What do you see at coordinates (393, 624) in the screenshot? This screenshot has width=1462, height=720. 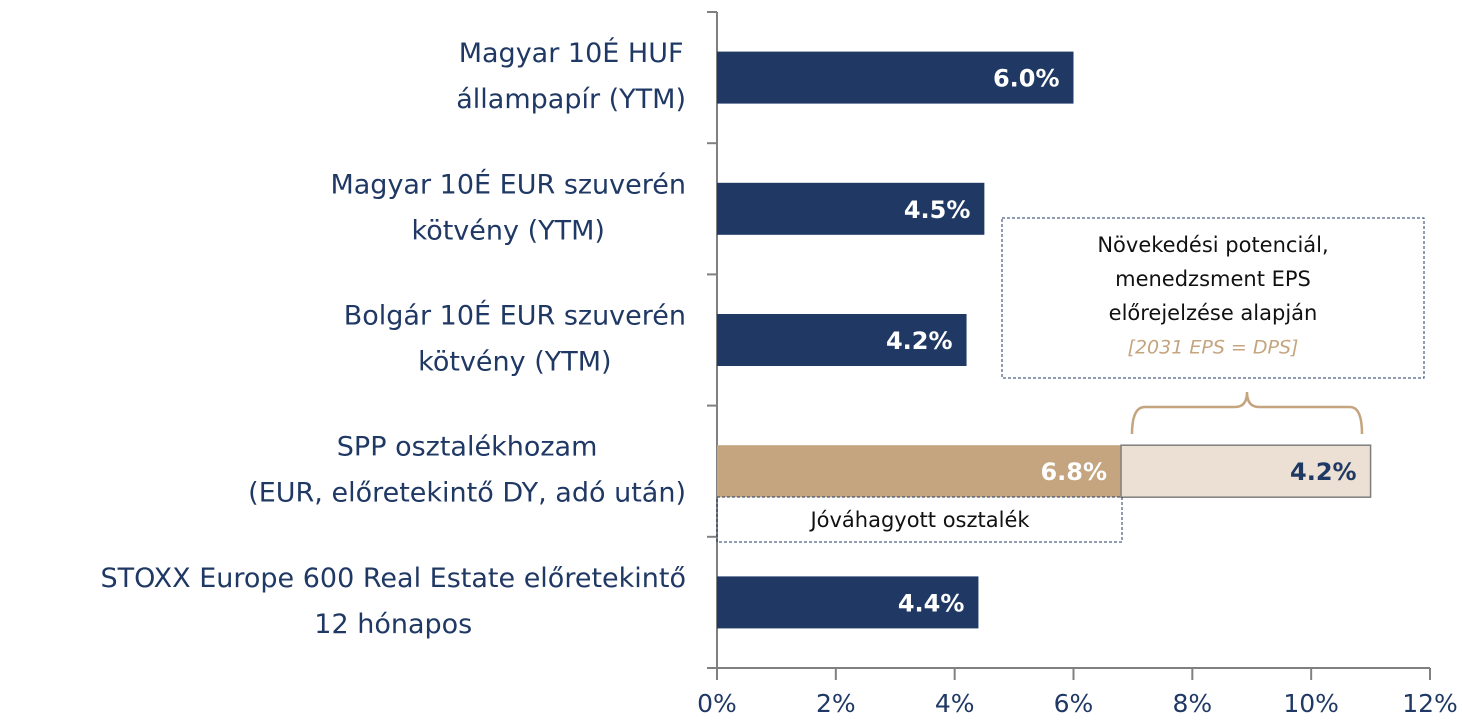 I see `y-tick-label: 12 hónapos` at bounding box center [393, 624].